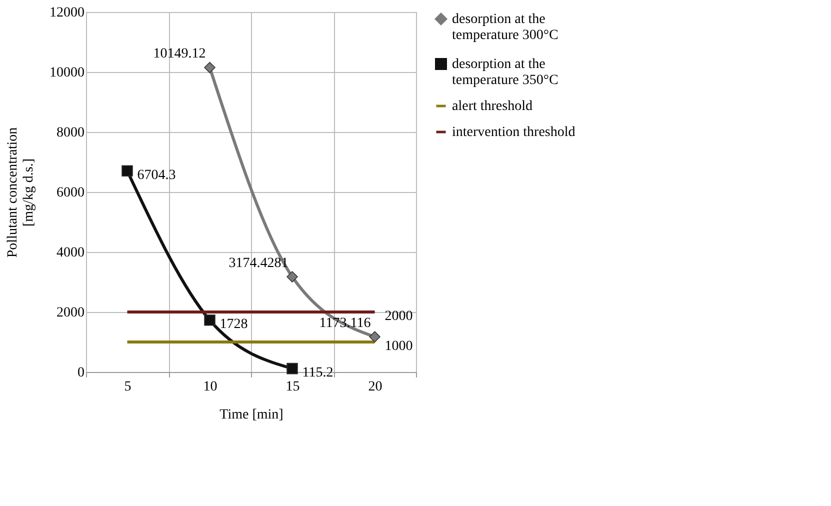 Image resolution: width=831 pixels, height=506 pixels. I want to click on data-label: 3174.4281, so click(258, 263).